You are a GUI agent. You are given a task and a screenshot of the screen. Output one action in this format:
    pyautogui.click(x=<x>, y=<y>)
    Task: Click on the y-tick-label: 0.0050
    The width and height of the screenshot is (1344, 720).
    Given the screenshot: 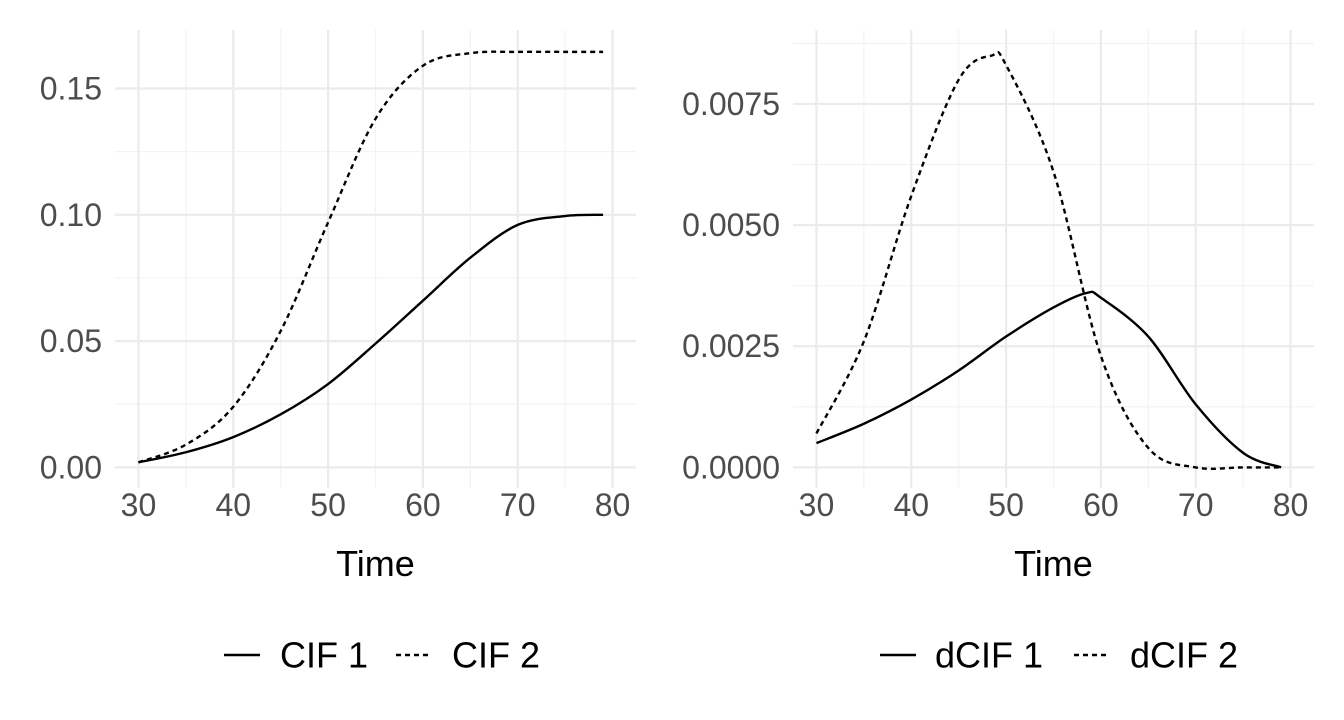 What is the action you would take?
    pyautogui.click(x=731, y=225)
    